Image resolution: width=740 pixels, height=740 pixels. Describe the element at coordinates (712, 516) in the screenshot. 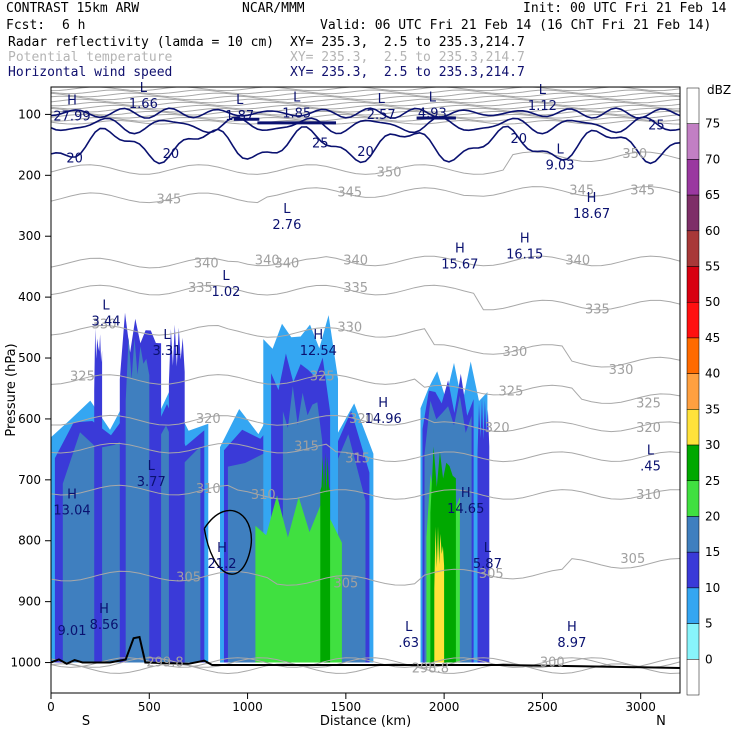

I see `colorbar-label: 20` at that location.